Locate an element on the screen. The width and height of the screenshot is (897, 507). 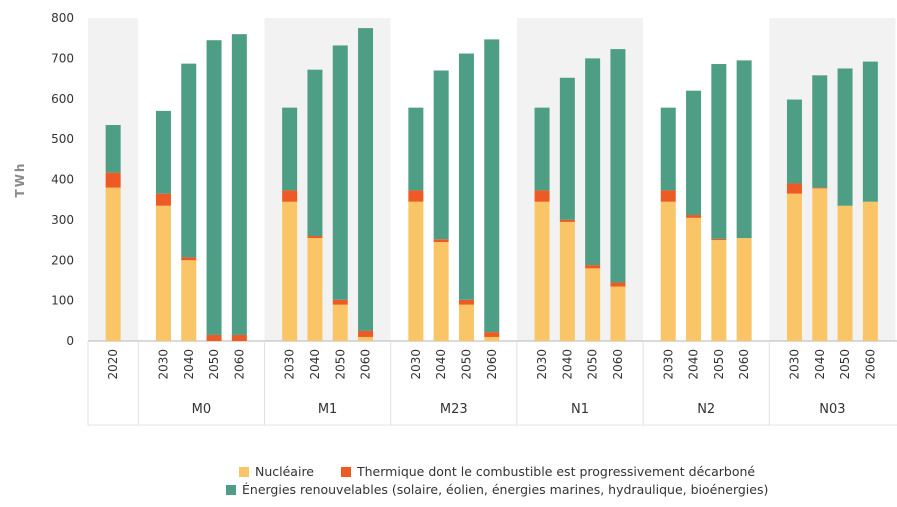
y-tick-label: 400 is located at coordinates (62, 180).